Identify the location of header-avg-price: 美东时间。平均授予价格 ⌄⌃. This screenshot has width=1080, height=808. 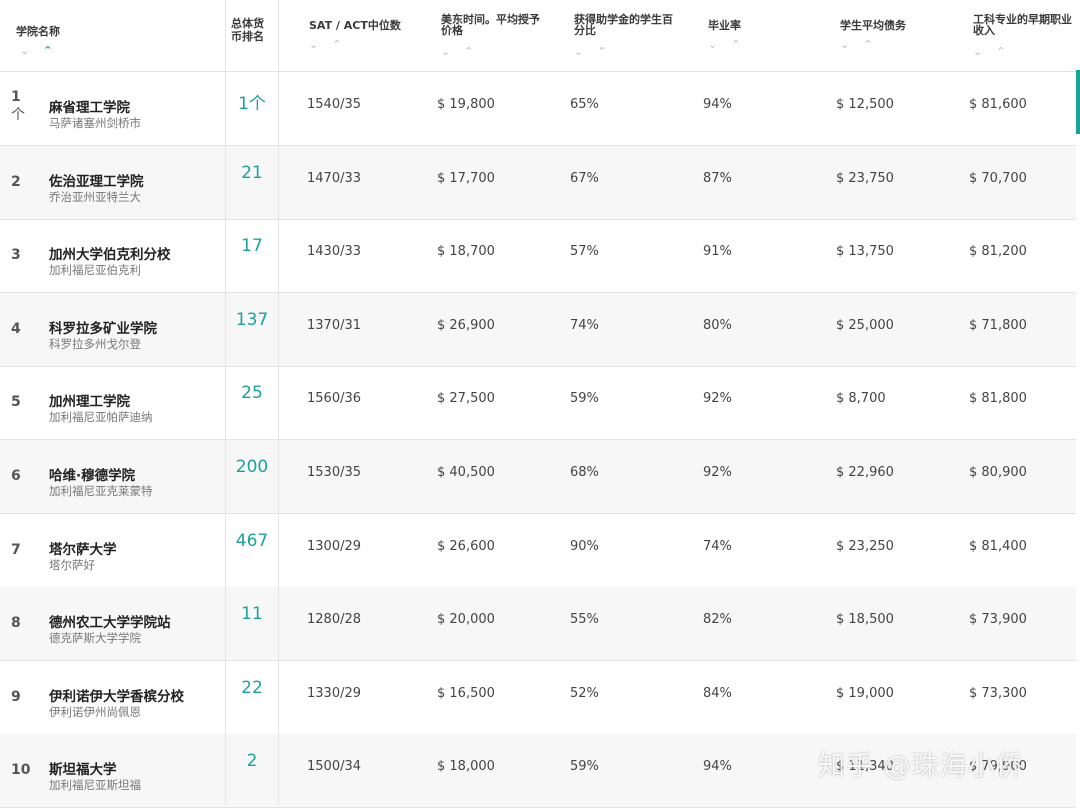
(491, 35).